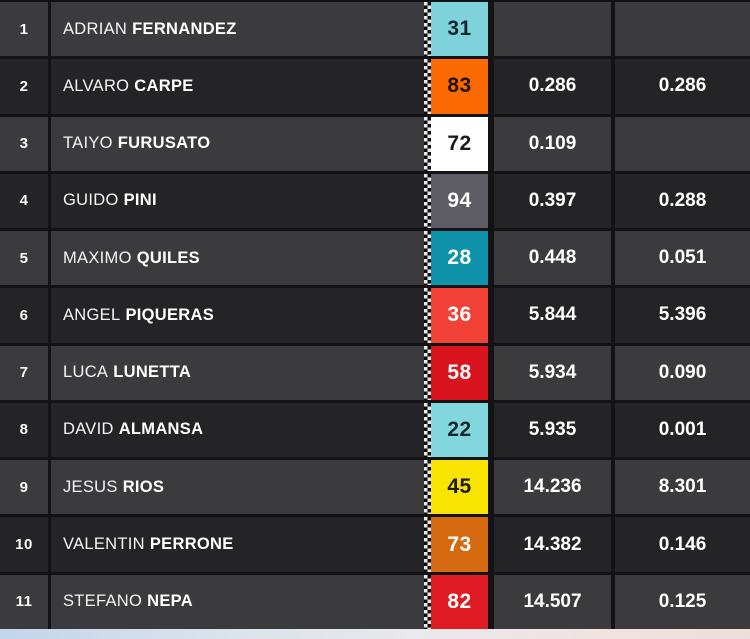  I want to click on position-label: 9, so click(24, 487).